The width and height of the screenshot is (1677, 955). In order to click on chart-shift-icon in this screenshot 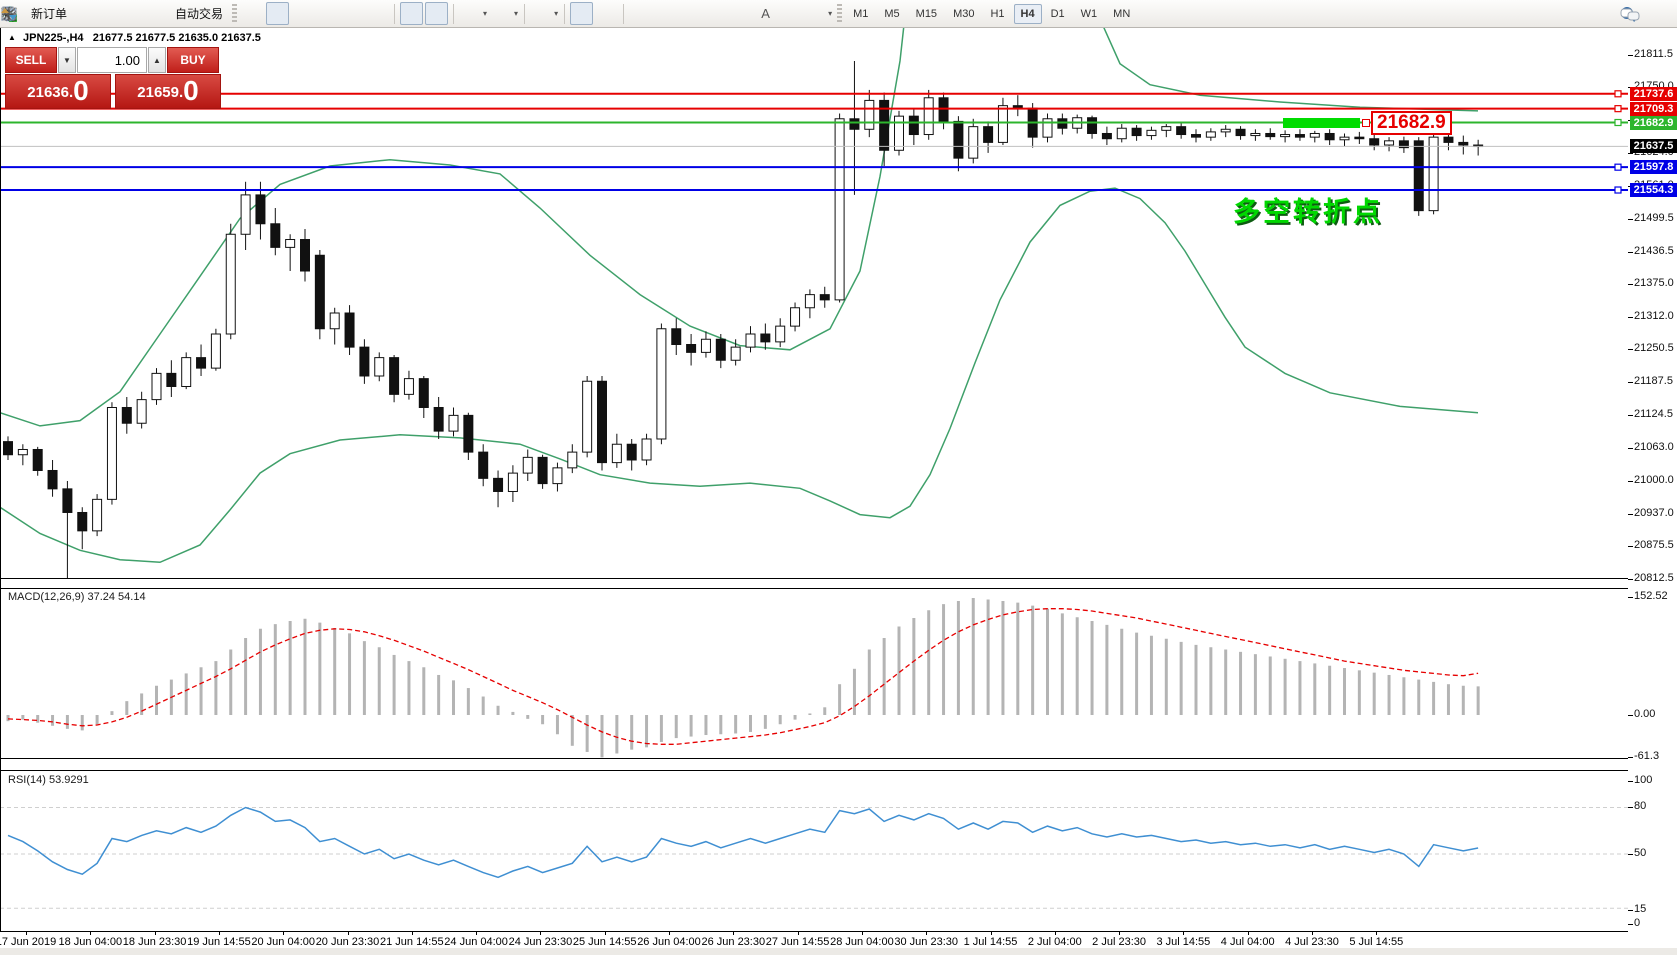, I will do `click(225, 13)`.